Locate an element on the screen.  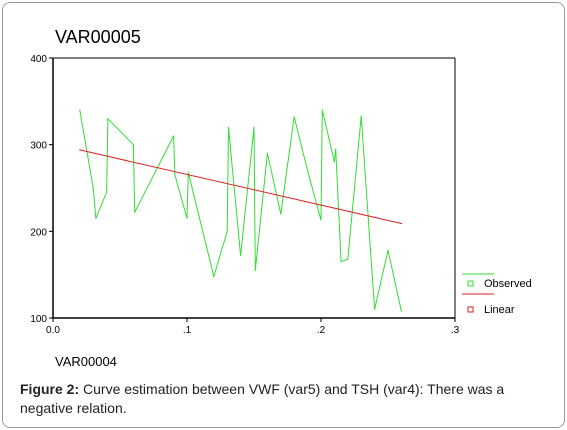
series-linear is located at coordinates (240, 187).